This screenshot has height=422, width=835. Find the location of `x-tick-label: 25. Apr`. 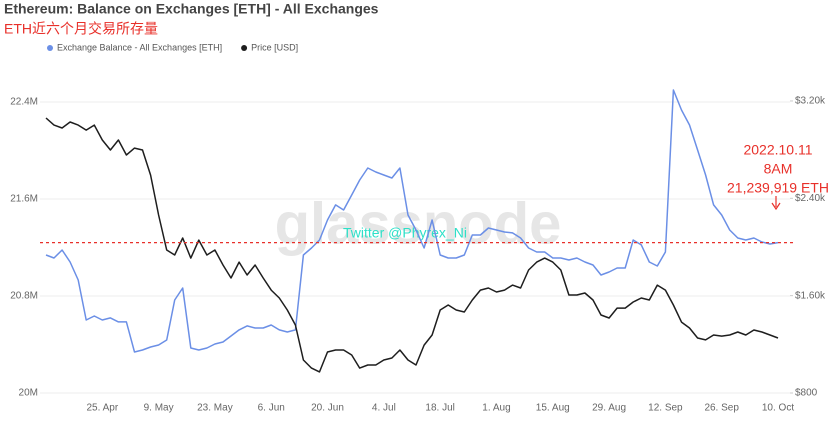

x-tick-label: 25. Apr is located at coordinates (102, 408).